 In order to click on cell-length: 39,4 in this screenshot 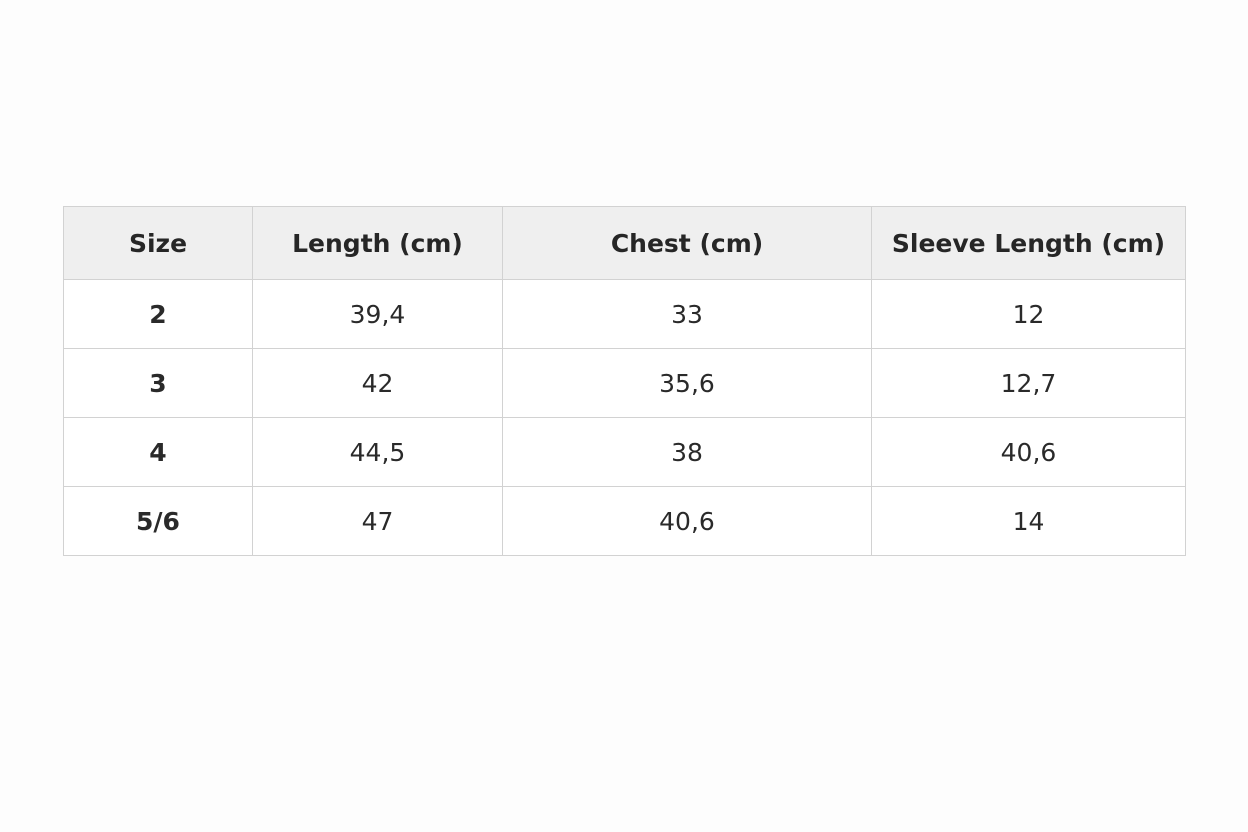, I will do `click(377, 314)`.